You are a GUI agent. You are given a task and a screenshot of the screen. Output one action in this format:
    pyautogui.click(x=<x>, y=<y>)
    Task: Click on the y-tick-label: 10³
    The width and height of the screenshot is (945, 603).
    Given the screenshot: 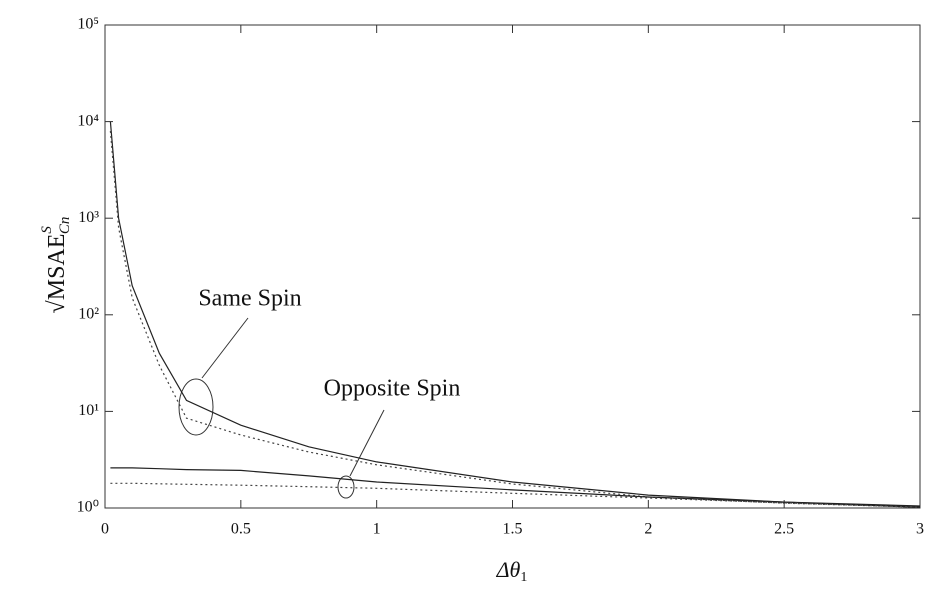 What is the action you would take?
    pyautogui.click(x=88, y=217)
    